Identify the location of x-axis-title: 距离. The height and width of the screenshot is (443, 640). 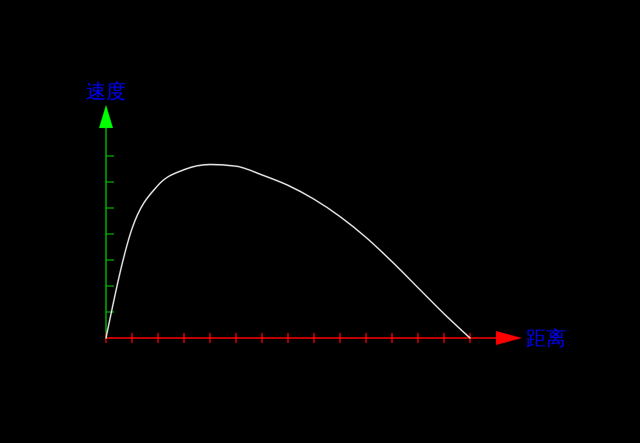
(546, 338).